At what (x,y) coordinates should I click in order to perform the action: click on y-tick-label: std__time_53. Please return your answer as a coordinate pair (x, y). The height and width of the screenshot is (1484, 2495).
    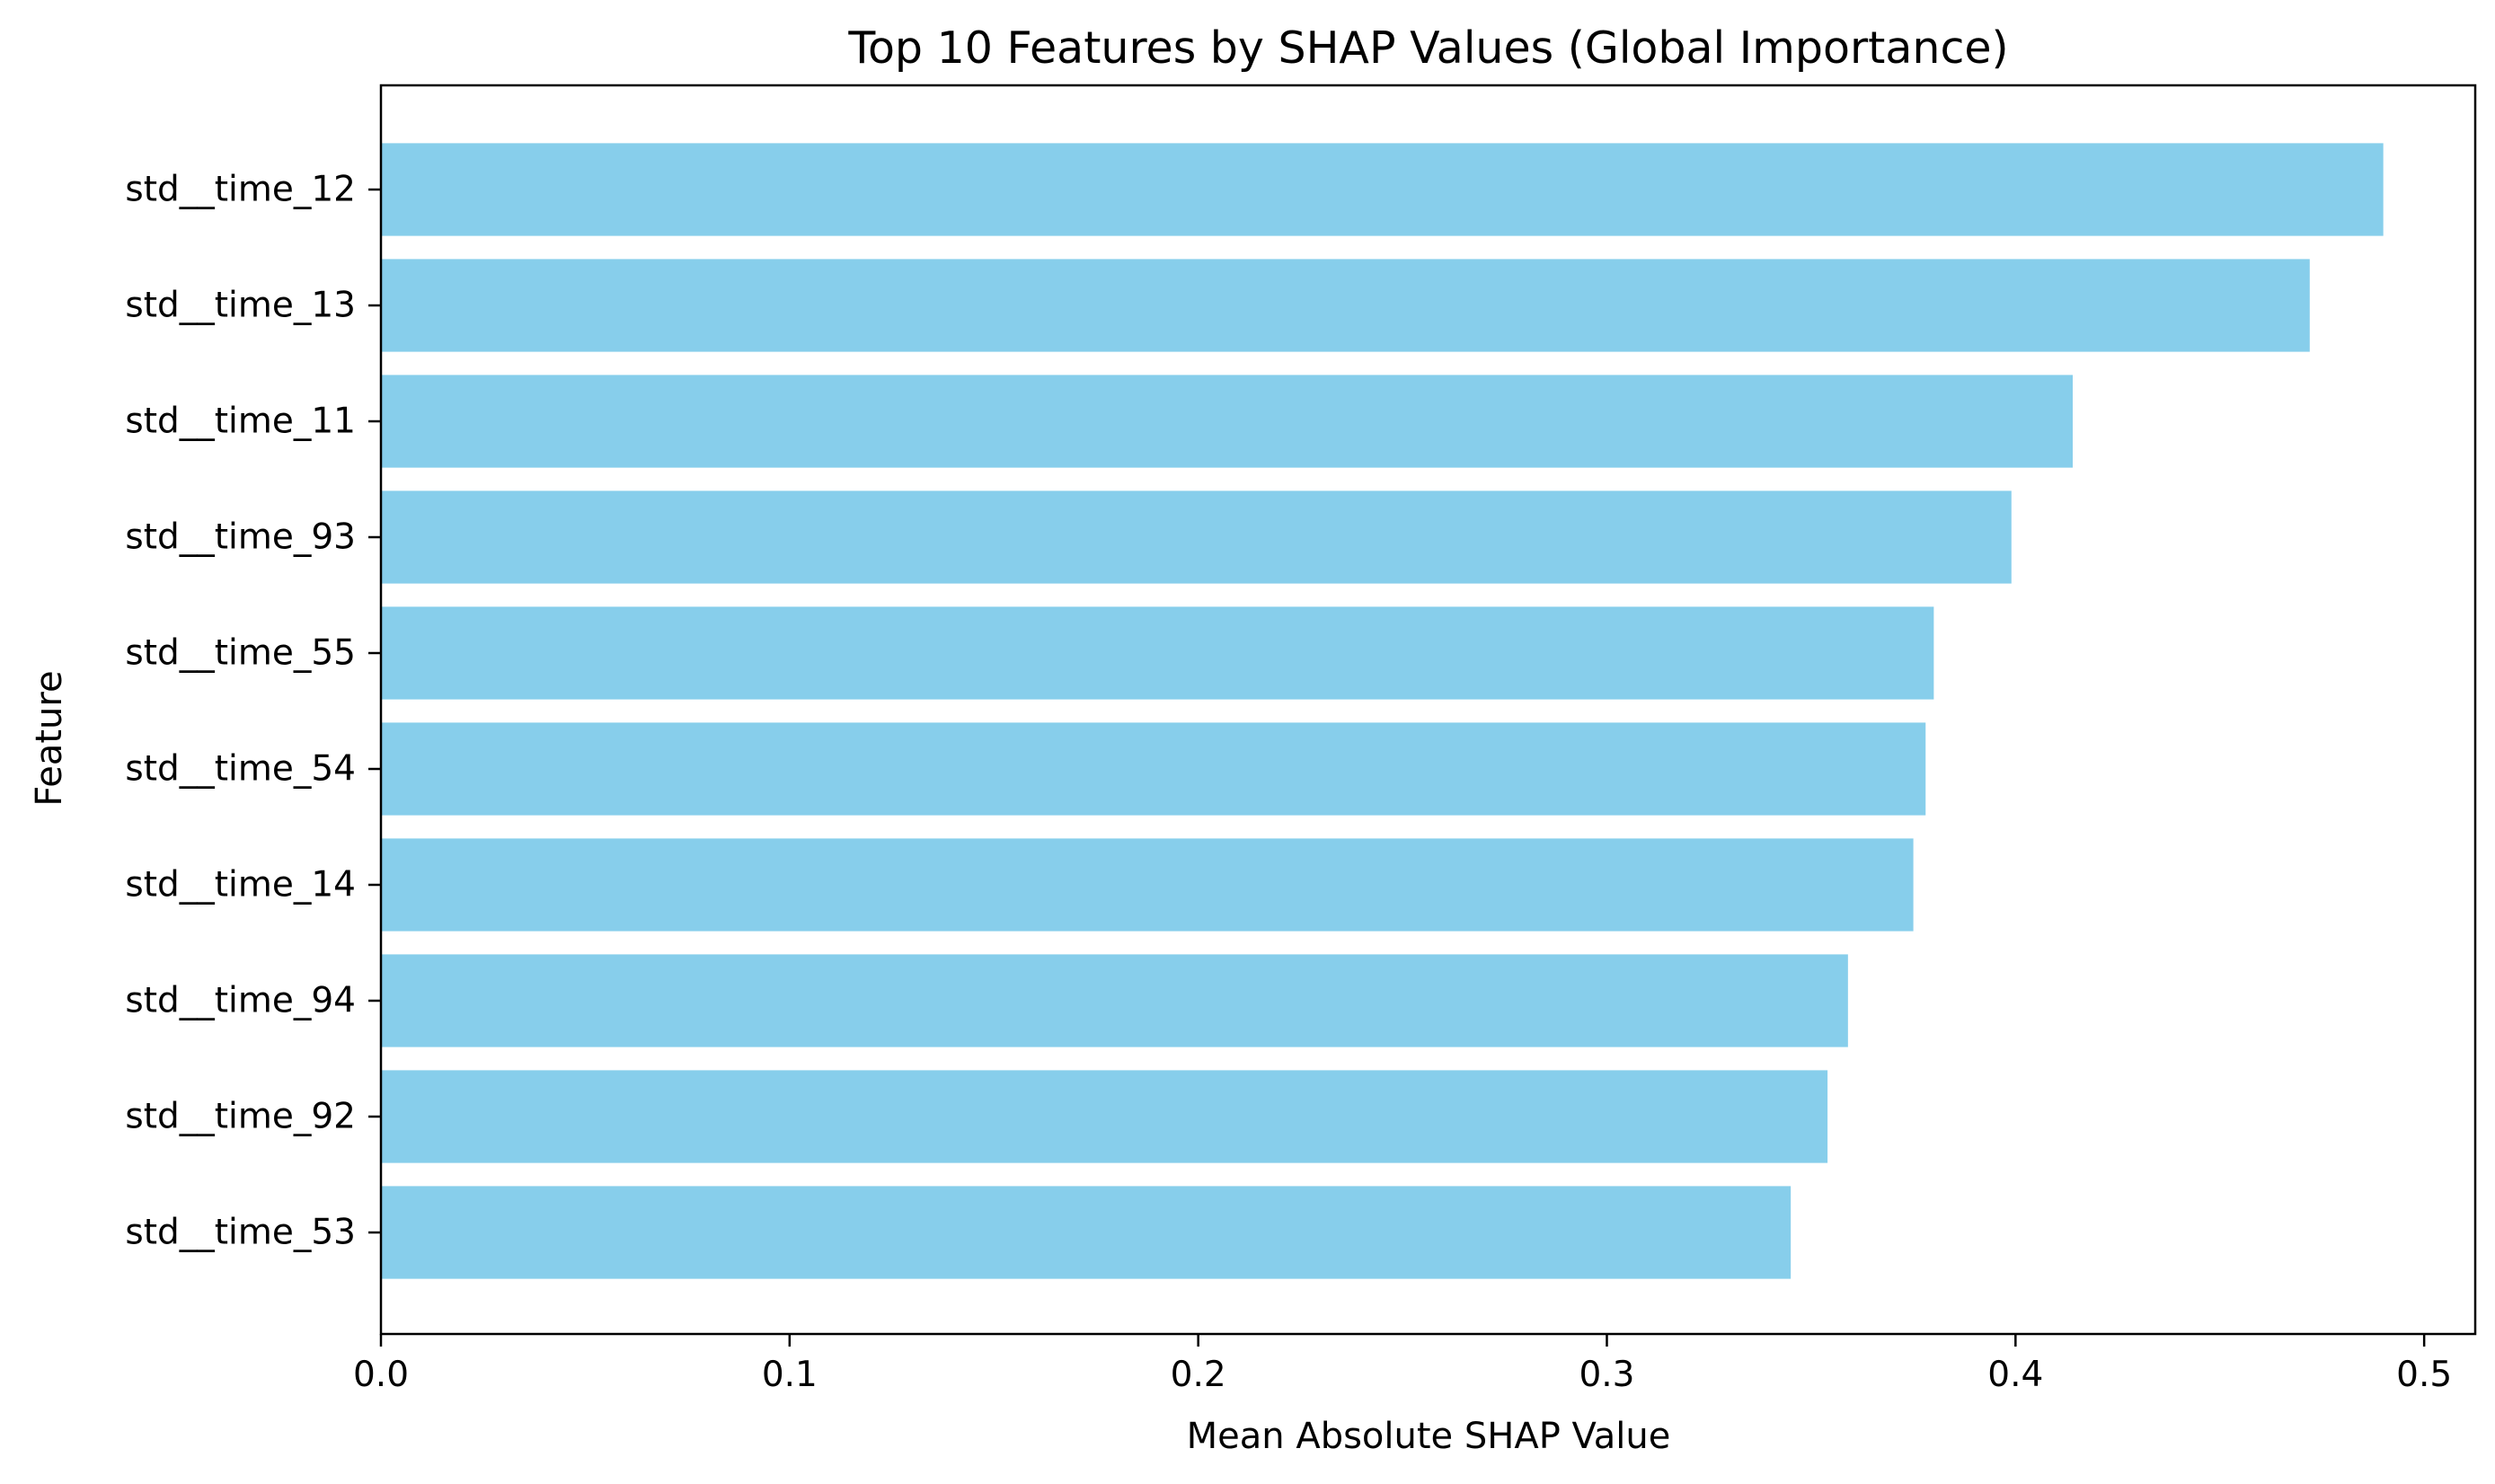
    Looking at the image, I should click on (240, 1233).